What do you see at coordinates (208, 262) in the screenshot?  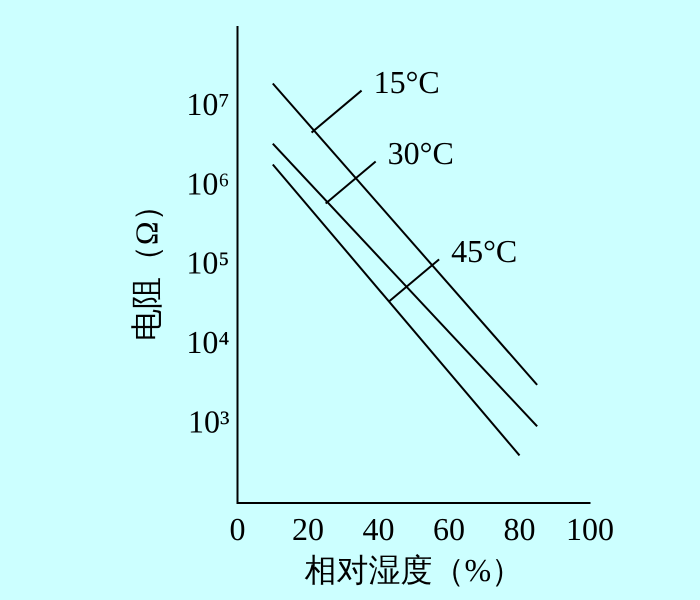 I see `y-tick-label: 10⁵` at bounding box center [208, 262].